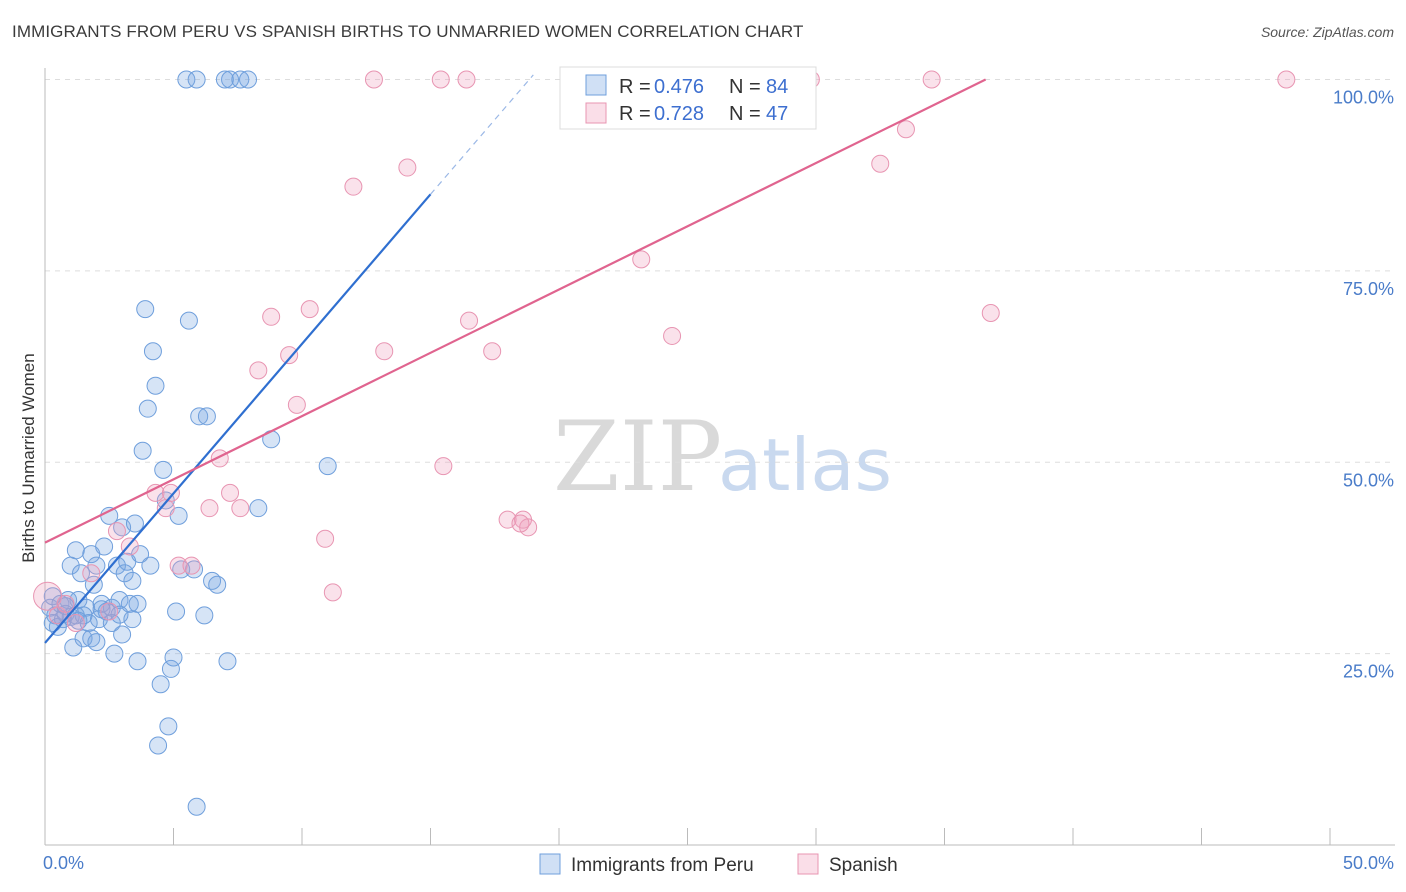 This screenshot has width=1406, height=892. Describe the element at coordinates (63, 863) in the screenshot. I see `x-tick-label-0: 0.0%` at that location.